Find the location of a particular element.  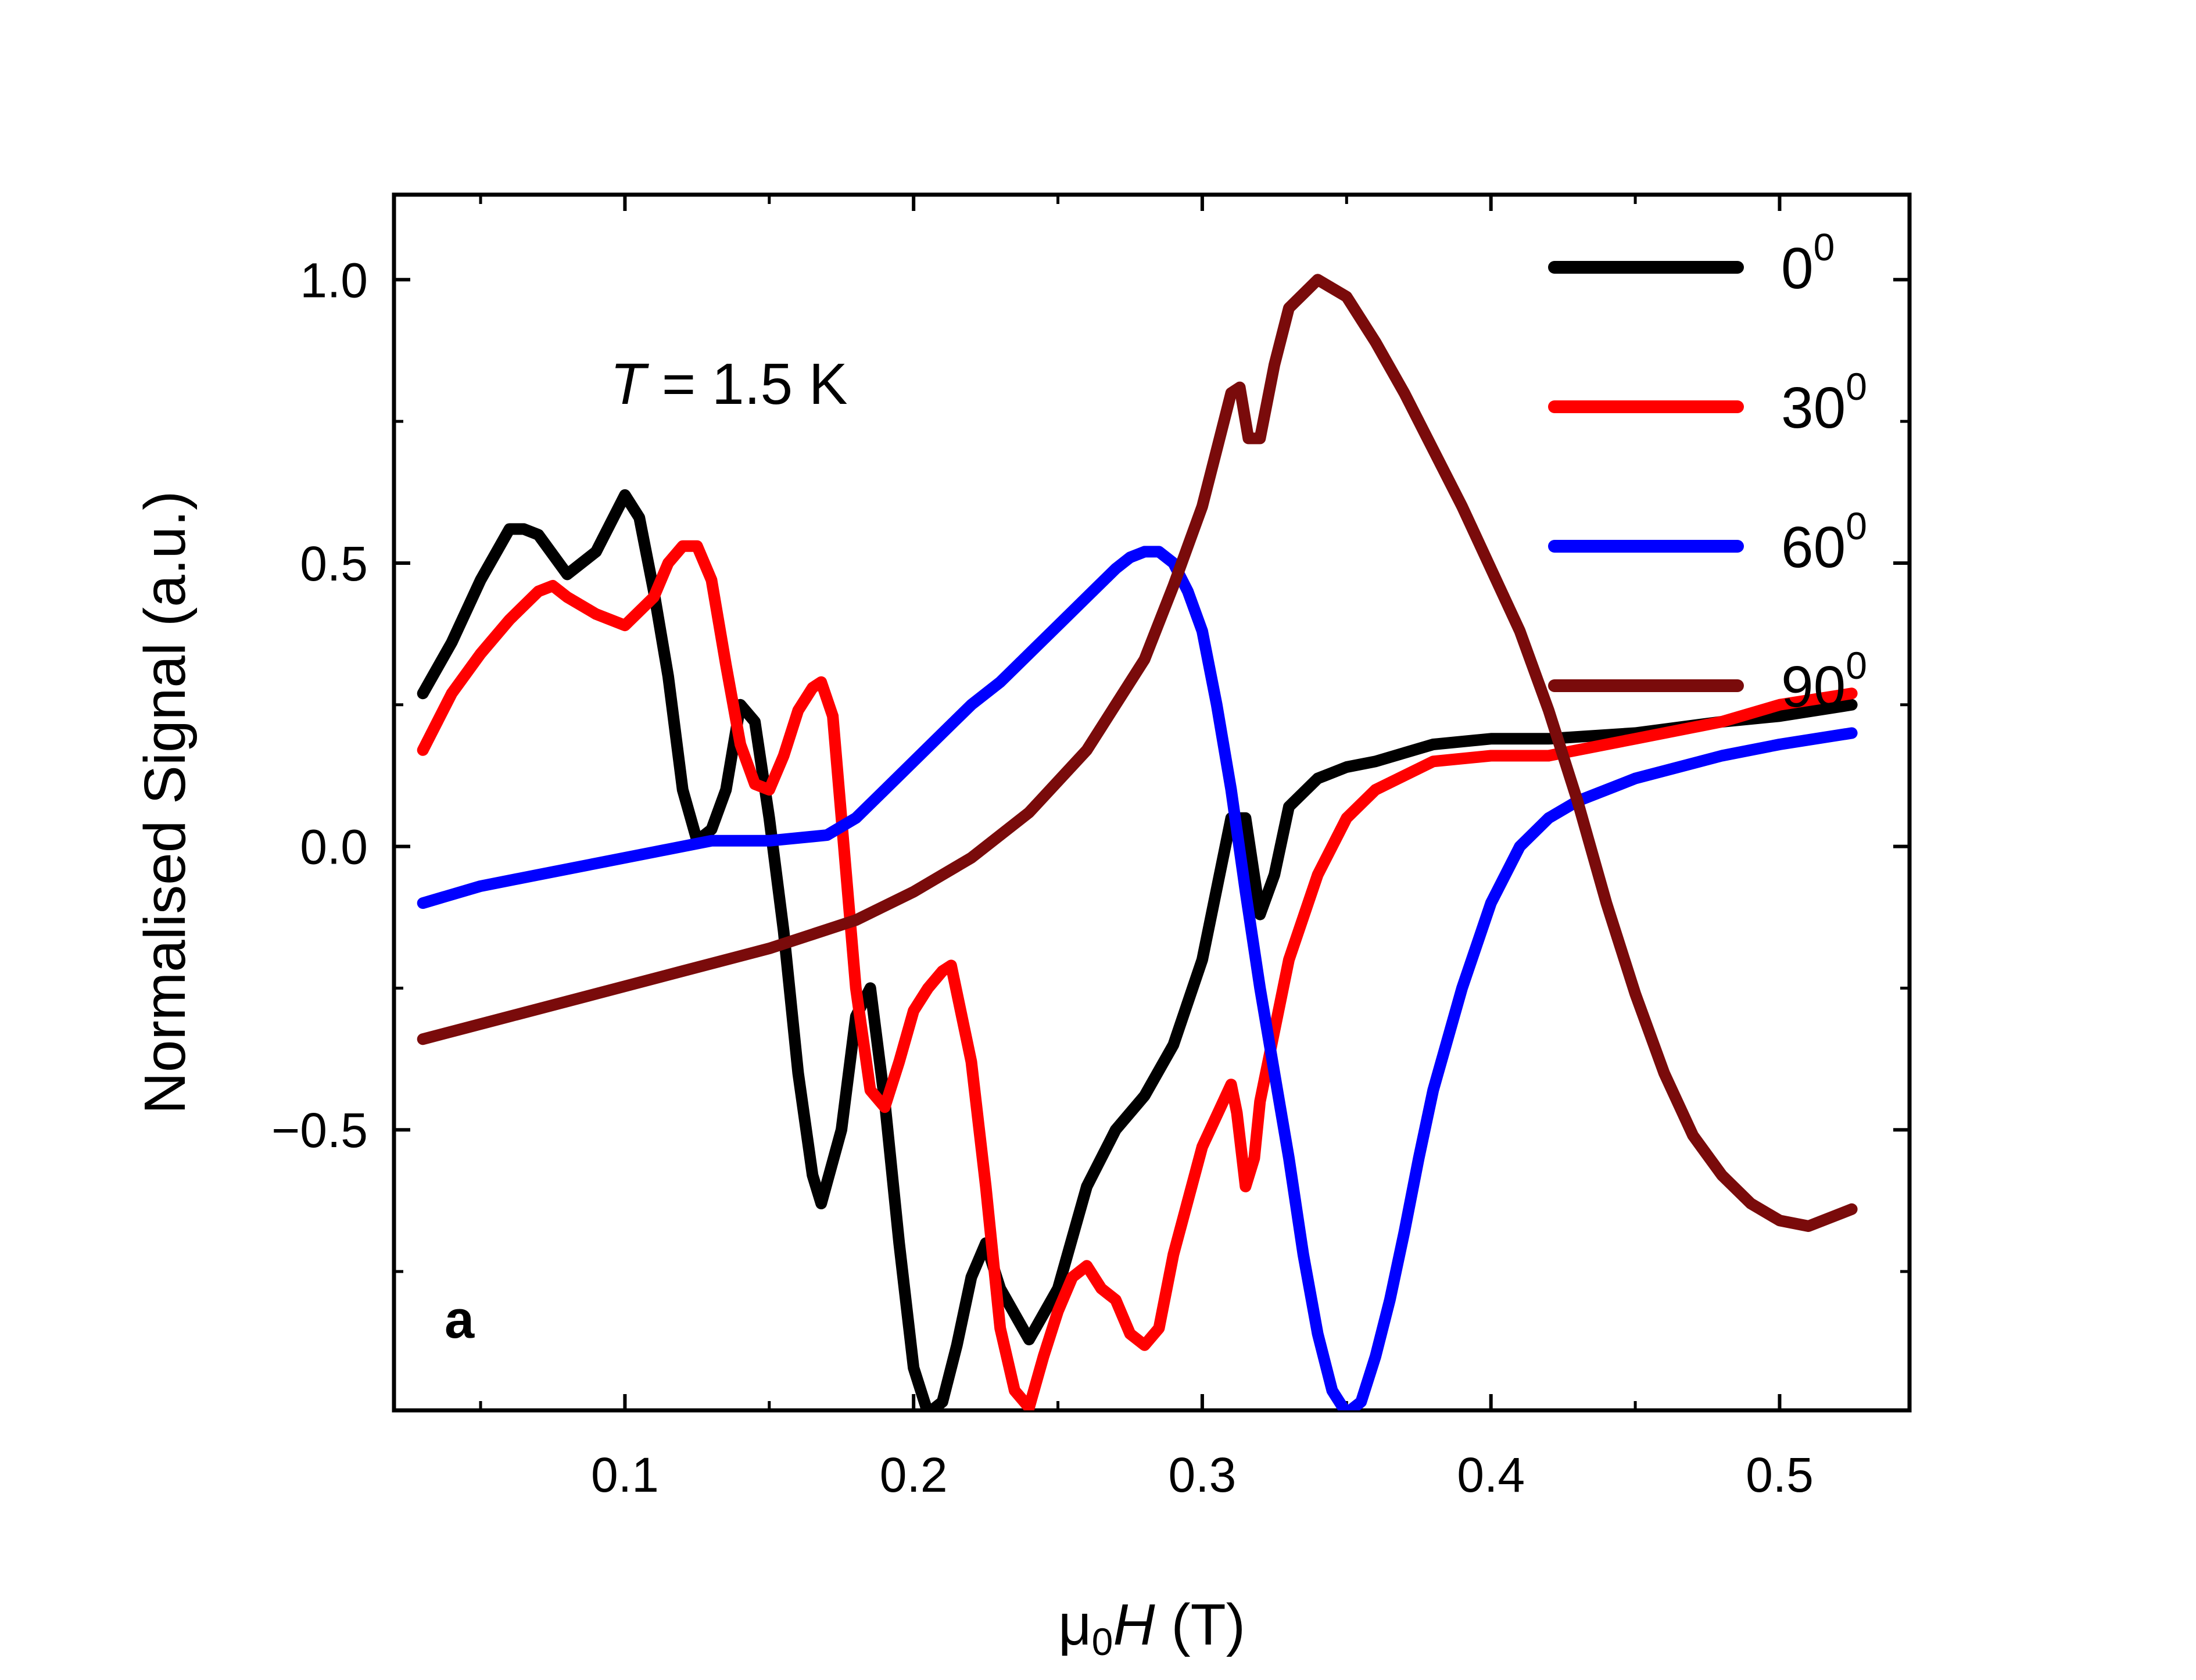

x-axis-subscript: 0 is located at coordinates (1102, 1641).